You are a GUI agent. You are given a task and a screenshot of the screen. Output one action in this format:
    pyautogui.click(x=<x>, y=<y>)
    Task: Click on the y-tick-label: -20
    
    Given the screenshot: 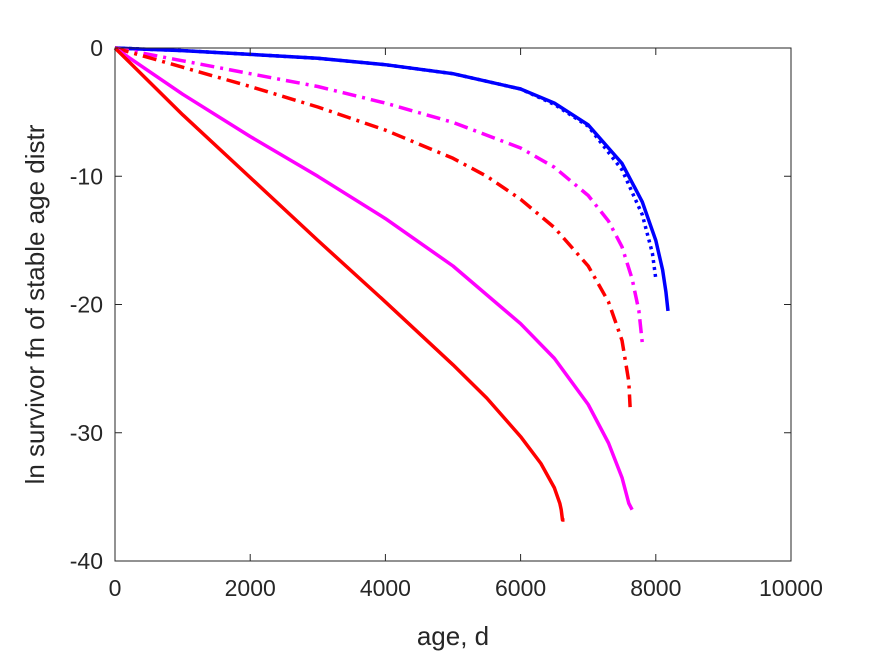 What is the action you would take?
    pyautogui.click(x=86, y=305)
    